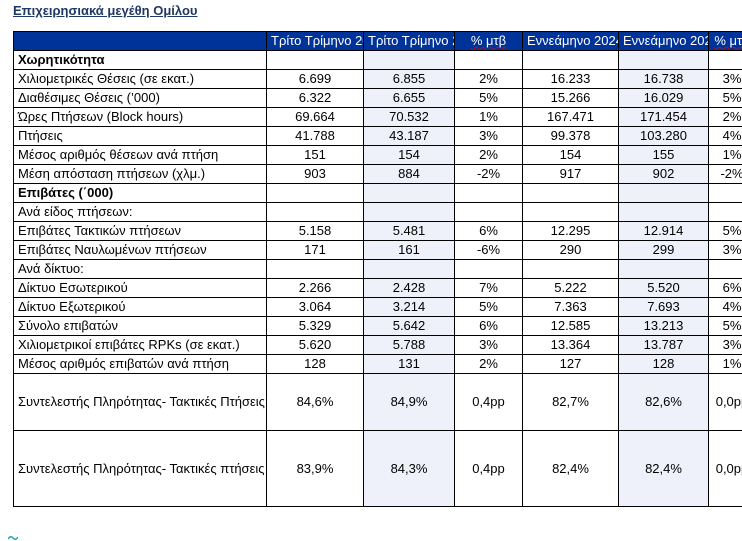 The height and width of the screenshot is (541, 742). I want to click on table-cell: 171, so click(315, 250).